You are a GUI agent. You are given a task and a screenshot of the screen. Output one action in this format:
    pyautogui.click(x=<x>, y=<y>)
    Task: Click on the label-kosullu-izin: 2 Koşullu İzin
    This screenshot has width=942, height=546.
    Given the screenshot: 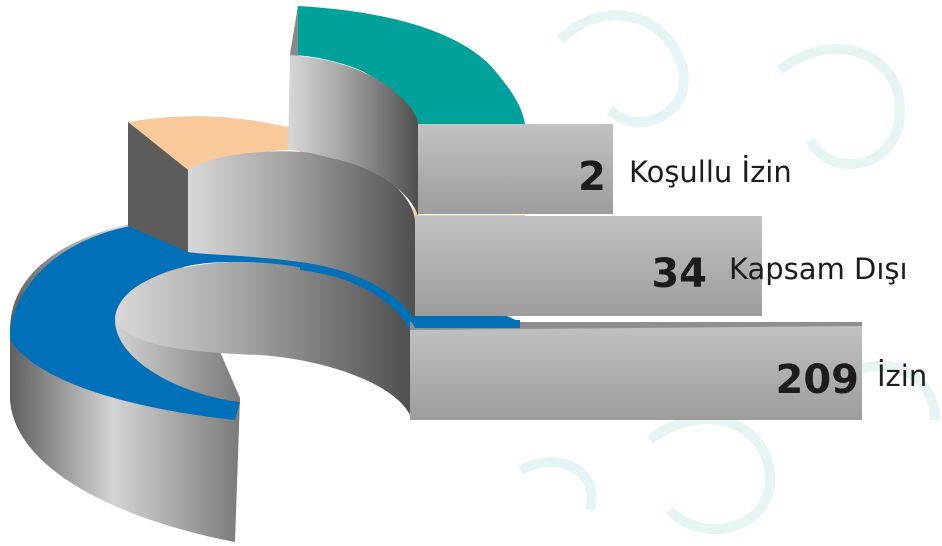 What is the action you would take?
    pyautogui.click(x=685, y=177)
    